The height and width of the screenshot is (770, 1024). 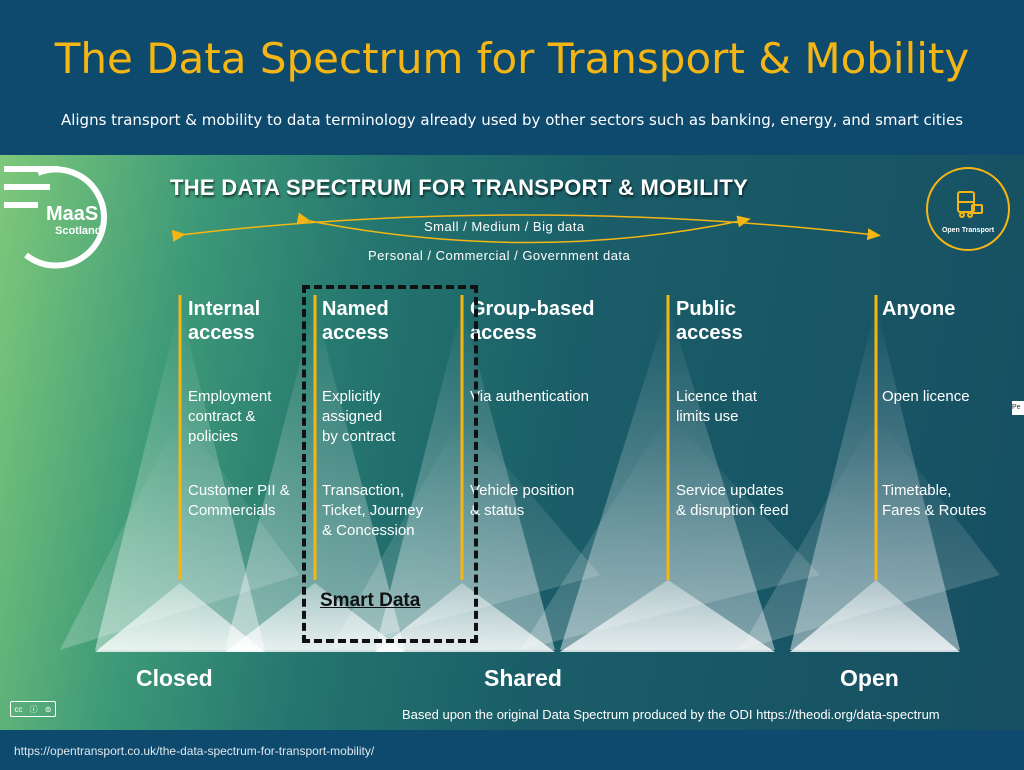 I want to click on open-transport-logo-text: Open Transport, so click(x=968, y=230).